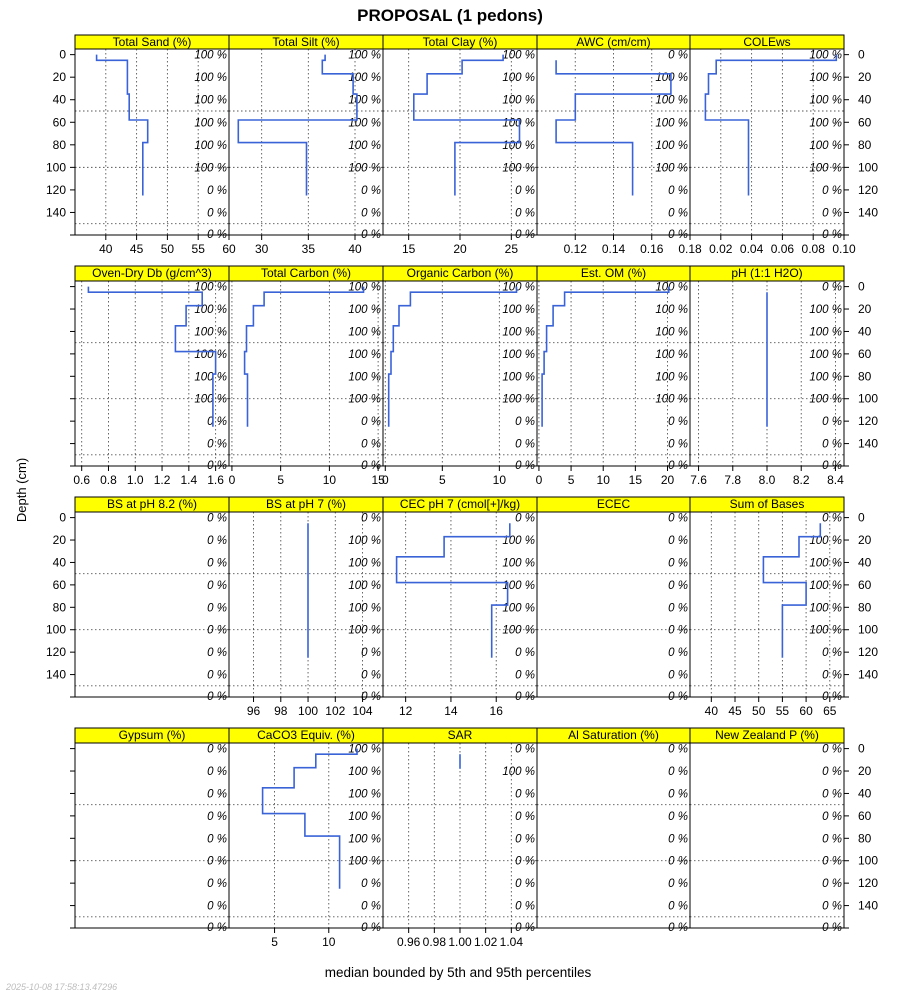 The height and width of the screenshot is (1000, 900). What do you see at coordinates (460, 273) in the screenshot?
I see `panel-title: Organic Carbon (%)` at bounding box center [460, 273].